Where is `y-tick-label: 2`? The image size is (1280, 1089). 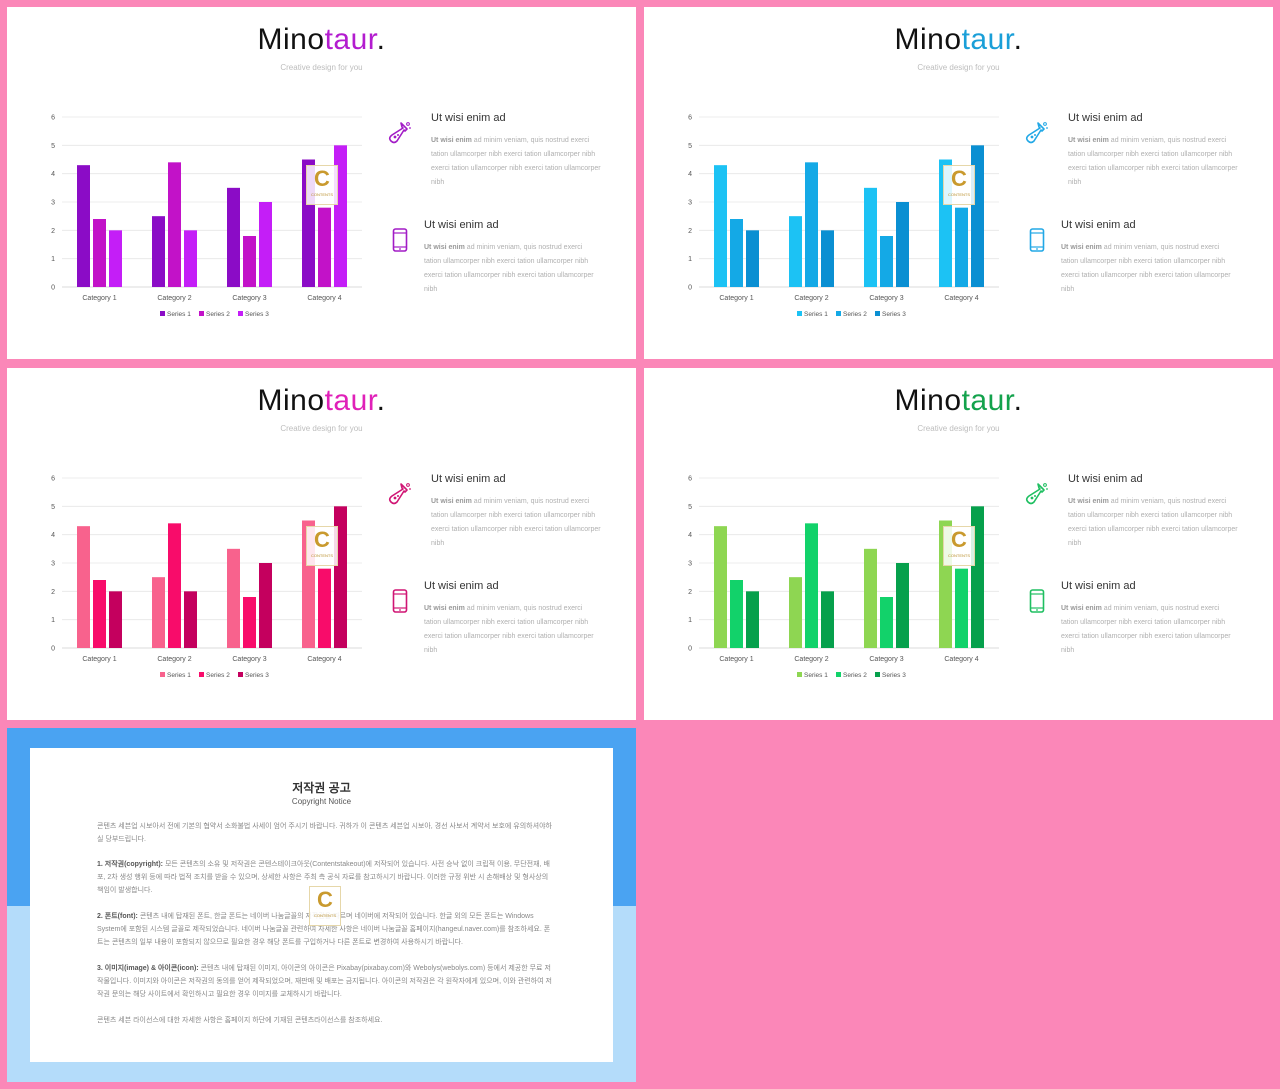 y-tick-label: 2 is located at coordinates (53, 592).